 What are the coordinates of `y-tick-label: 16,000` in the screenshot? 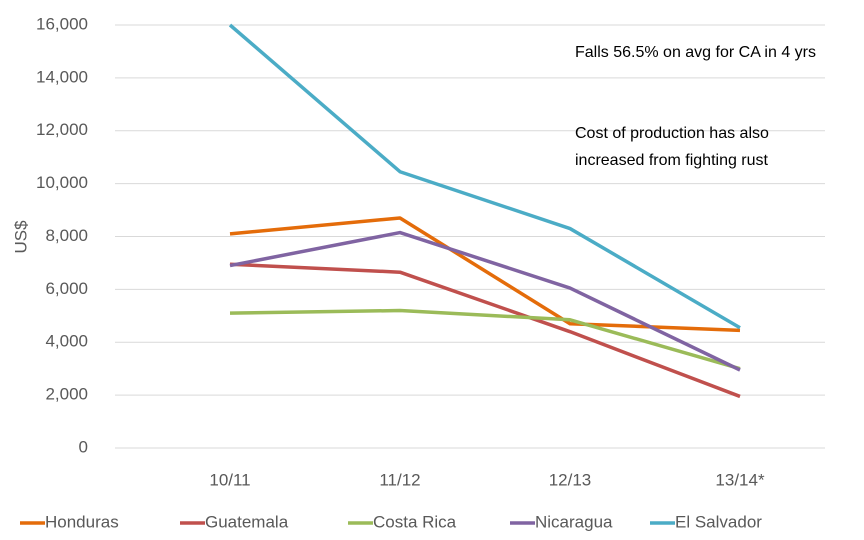 It's located at (62, 23).